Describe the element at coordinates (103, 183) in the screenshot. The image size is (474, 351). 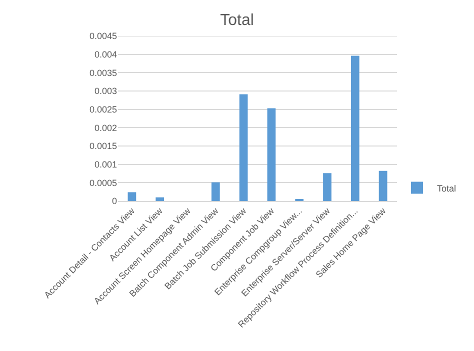
I see `y-tick-label: 0.0005` at that location.